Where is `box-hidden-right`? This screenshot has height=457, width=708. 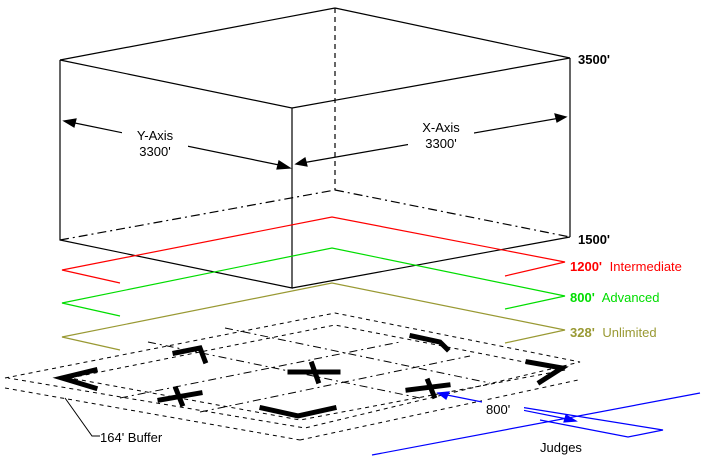 box-hidden-right is located at coordinates (452, 213).